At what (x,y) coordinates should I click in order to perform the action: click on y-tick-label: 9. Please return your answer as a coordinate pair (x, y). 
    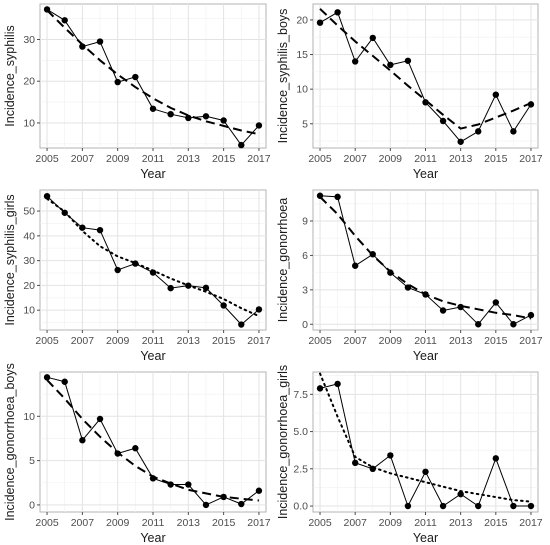
    Looking at the image, I should click on (305, 221).